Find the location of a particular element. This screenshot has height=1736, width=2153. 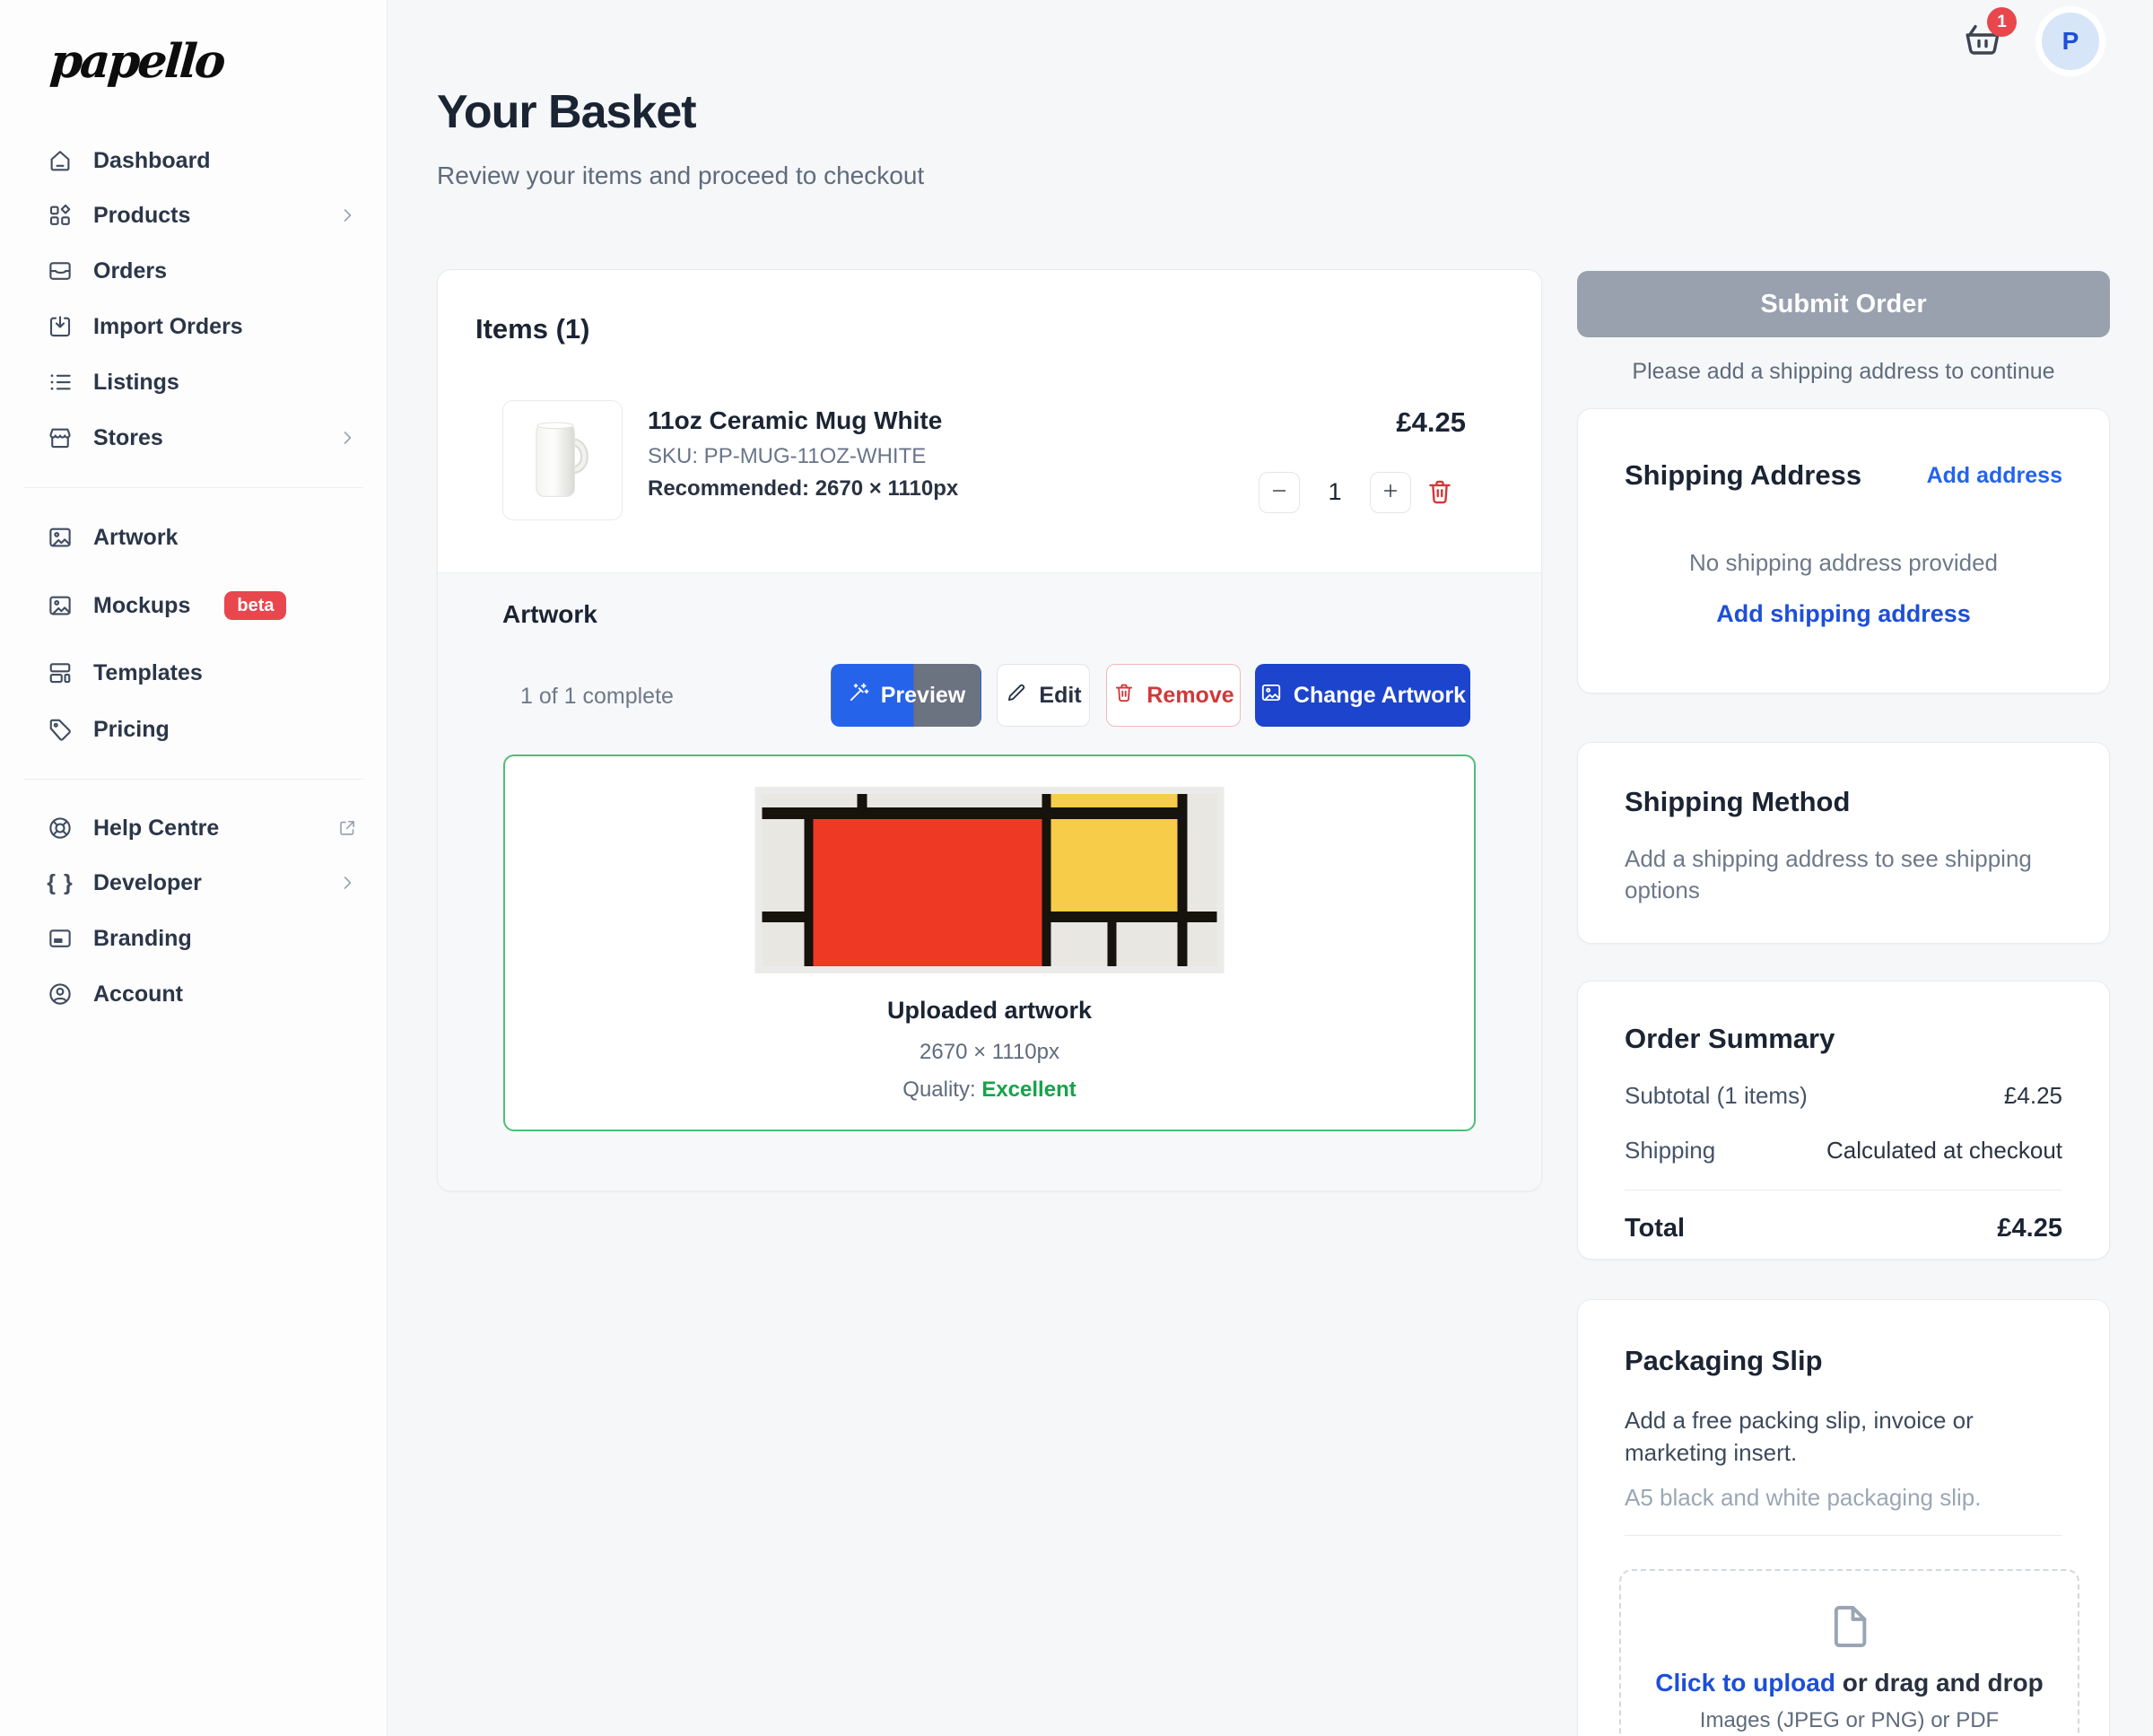

grid-icon is located at coordinates (60, 216).